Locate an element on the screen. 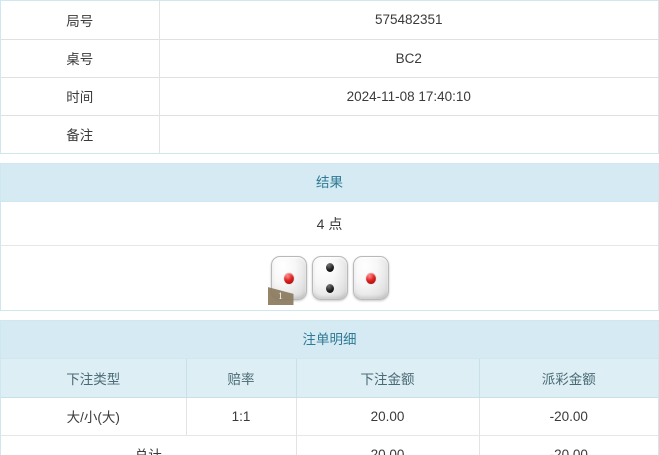 This screenshot has width=659, height=455. result-points: 4 点 is located at coordinates (329, 224).